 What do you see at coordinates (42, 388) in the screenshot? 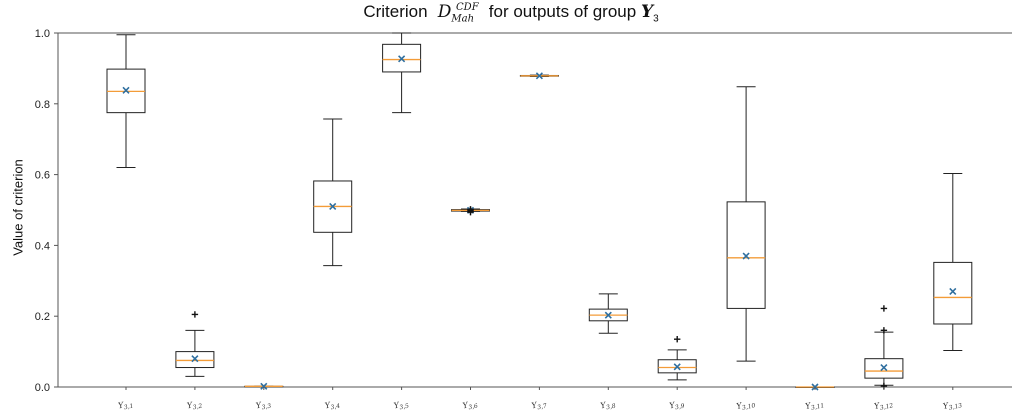
I see `y-tick-label: 0.0` at bounding box center [42, 388].